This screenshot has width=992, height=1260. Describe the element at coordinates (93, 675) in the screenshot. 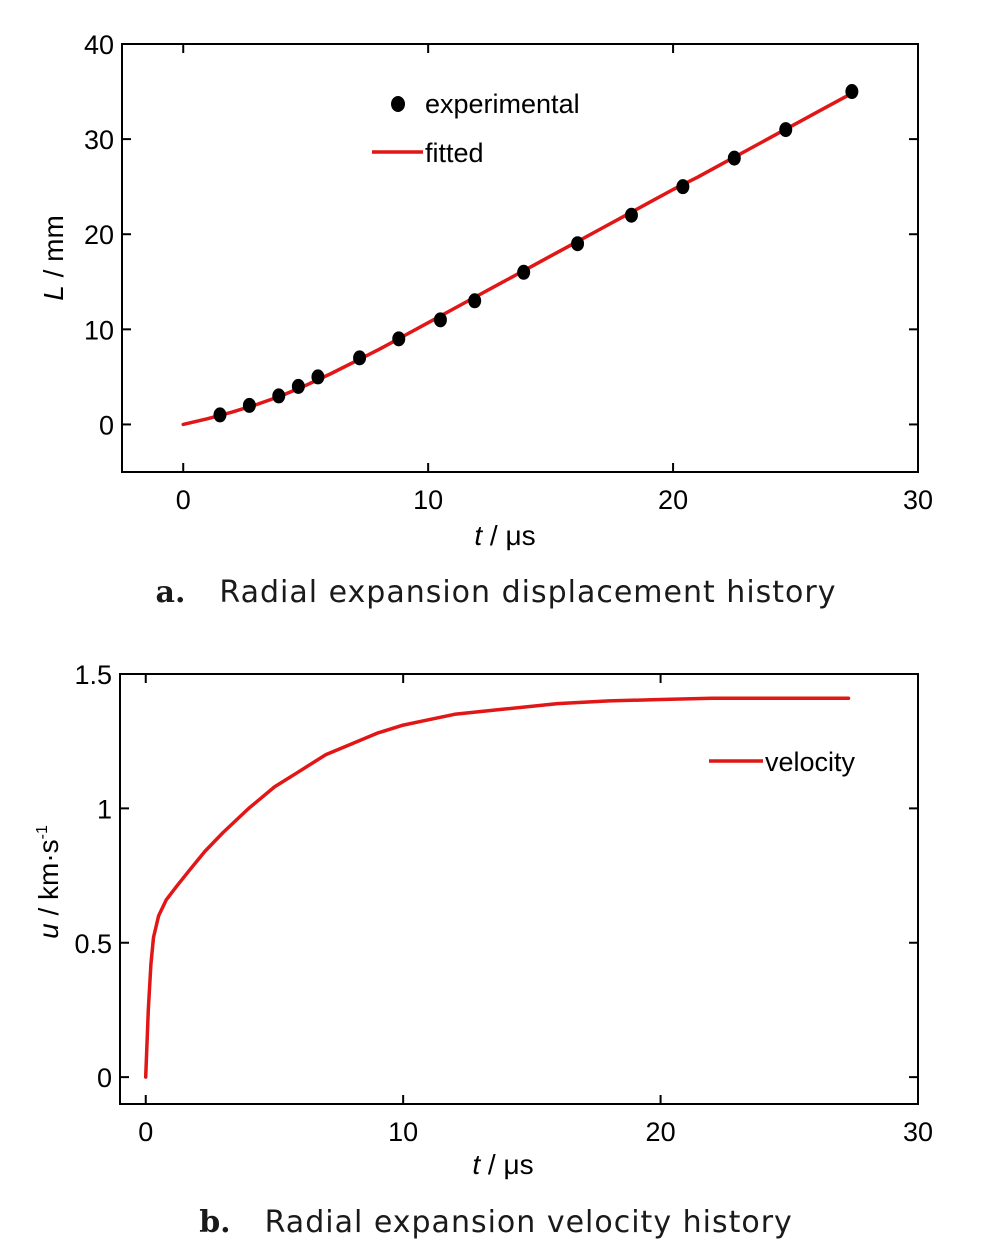

I see `y-tick-label: 1.5` at that location.